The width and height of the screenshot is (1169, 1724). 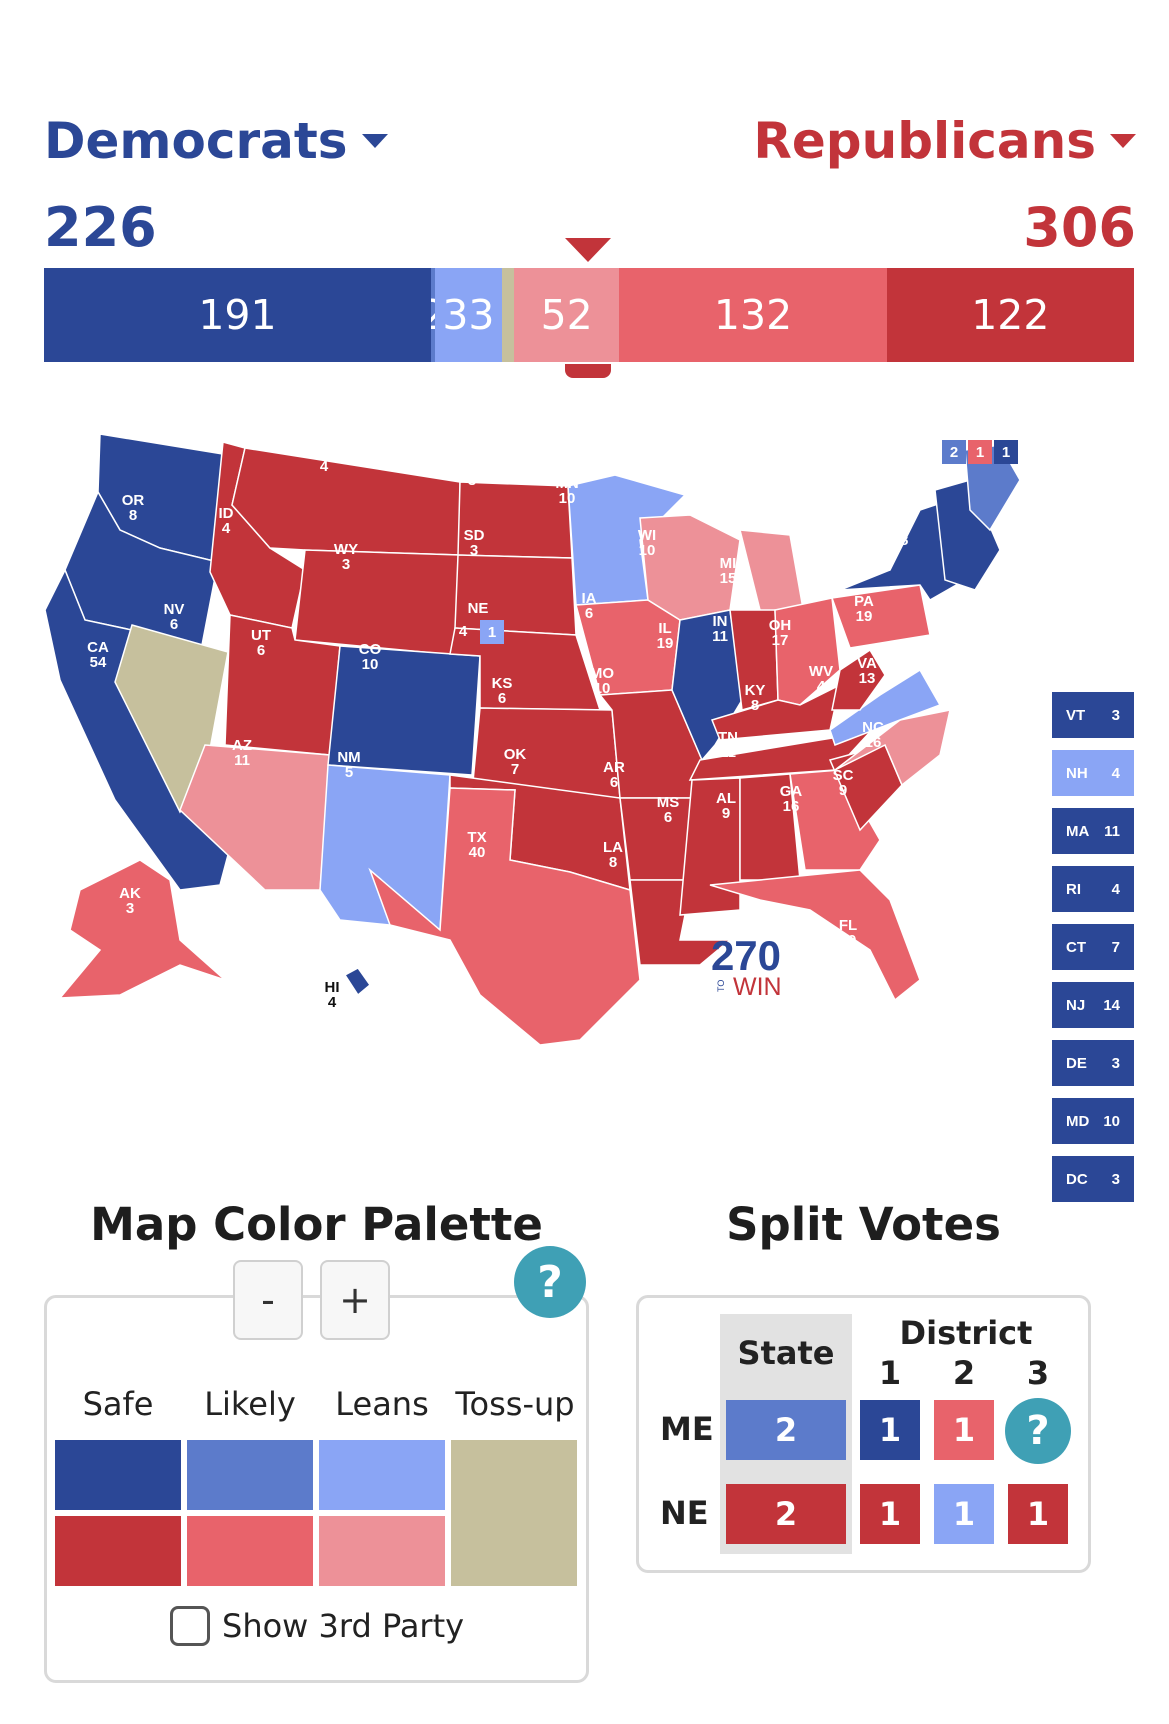 What do you see at coordinates (786, 1514) in the screenshot?
I see `ne-state-cell: 2` at bounding box center [786, 1514].